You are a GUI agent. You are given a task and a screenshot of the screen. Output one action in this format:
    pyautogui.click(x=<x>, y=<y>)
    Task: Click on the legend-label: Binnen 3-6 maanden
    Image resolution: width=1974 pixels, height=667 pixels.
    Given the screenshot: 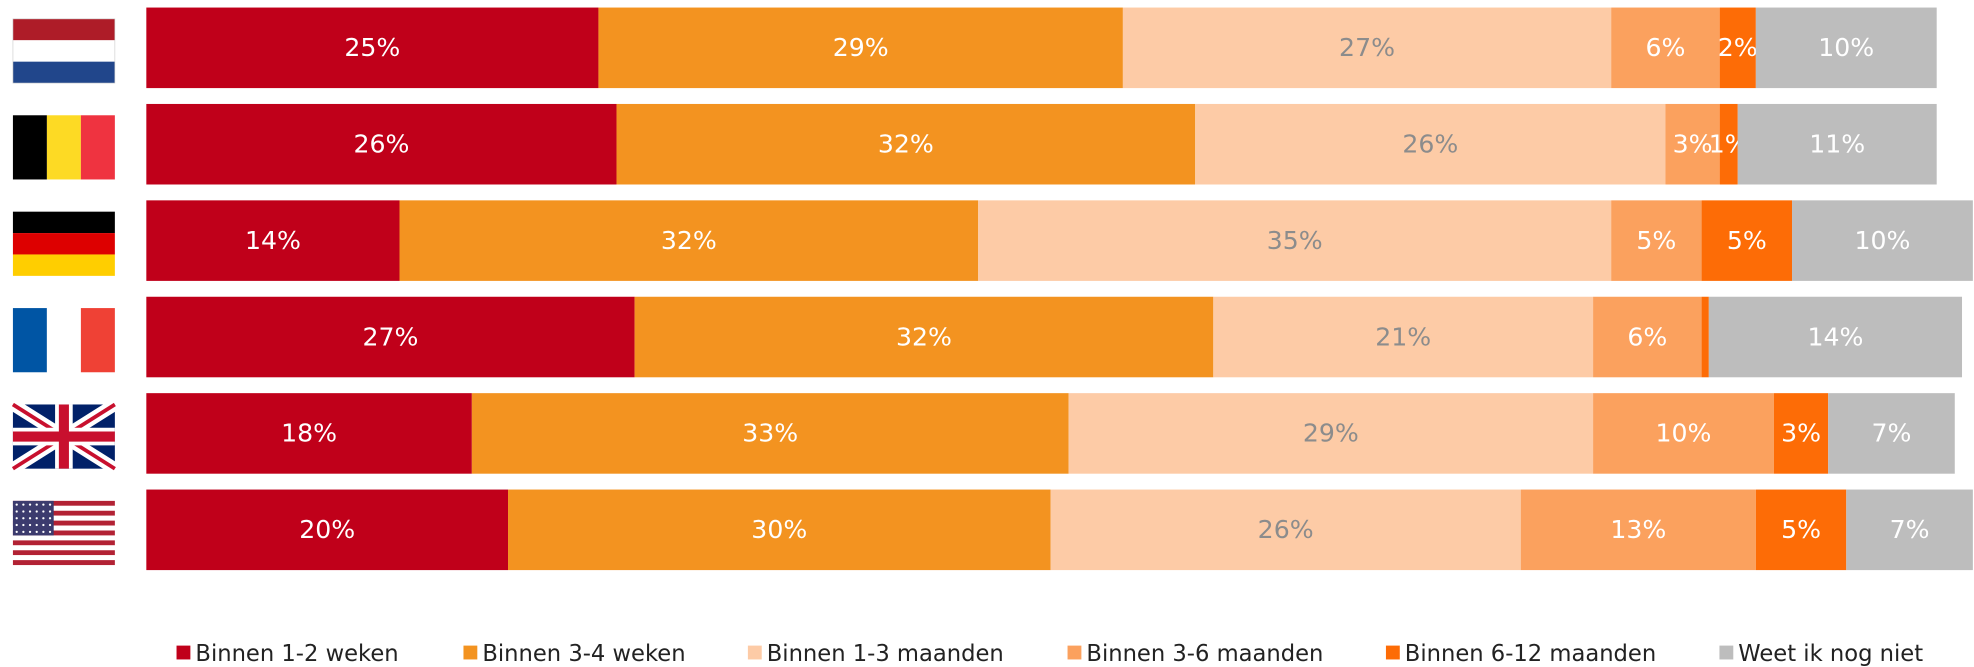 What is the action you would take?
    pyautogui.click(x=1204, y=654)
    